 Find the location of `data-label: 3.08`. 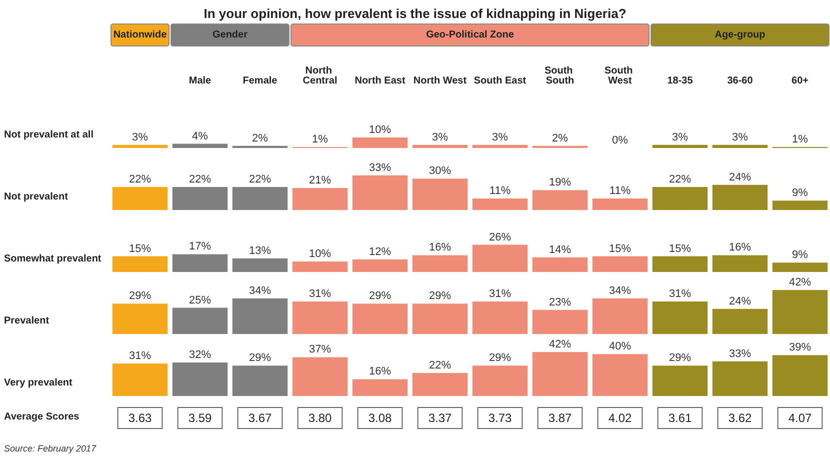

data-label: 3.08 is located at coordinates (380, 418).